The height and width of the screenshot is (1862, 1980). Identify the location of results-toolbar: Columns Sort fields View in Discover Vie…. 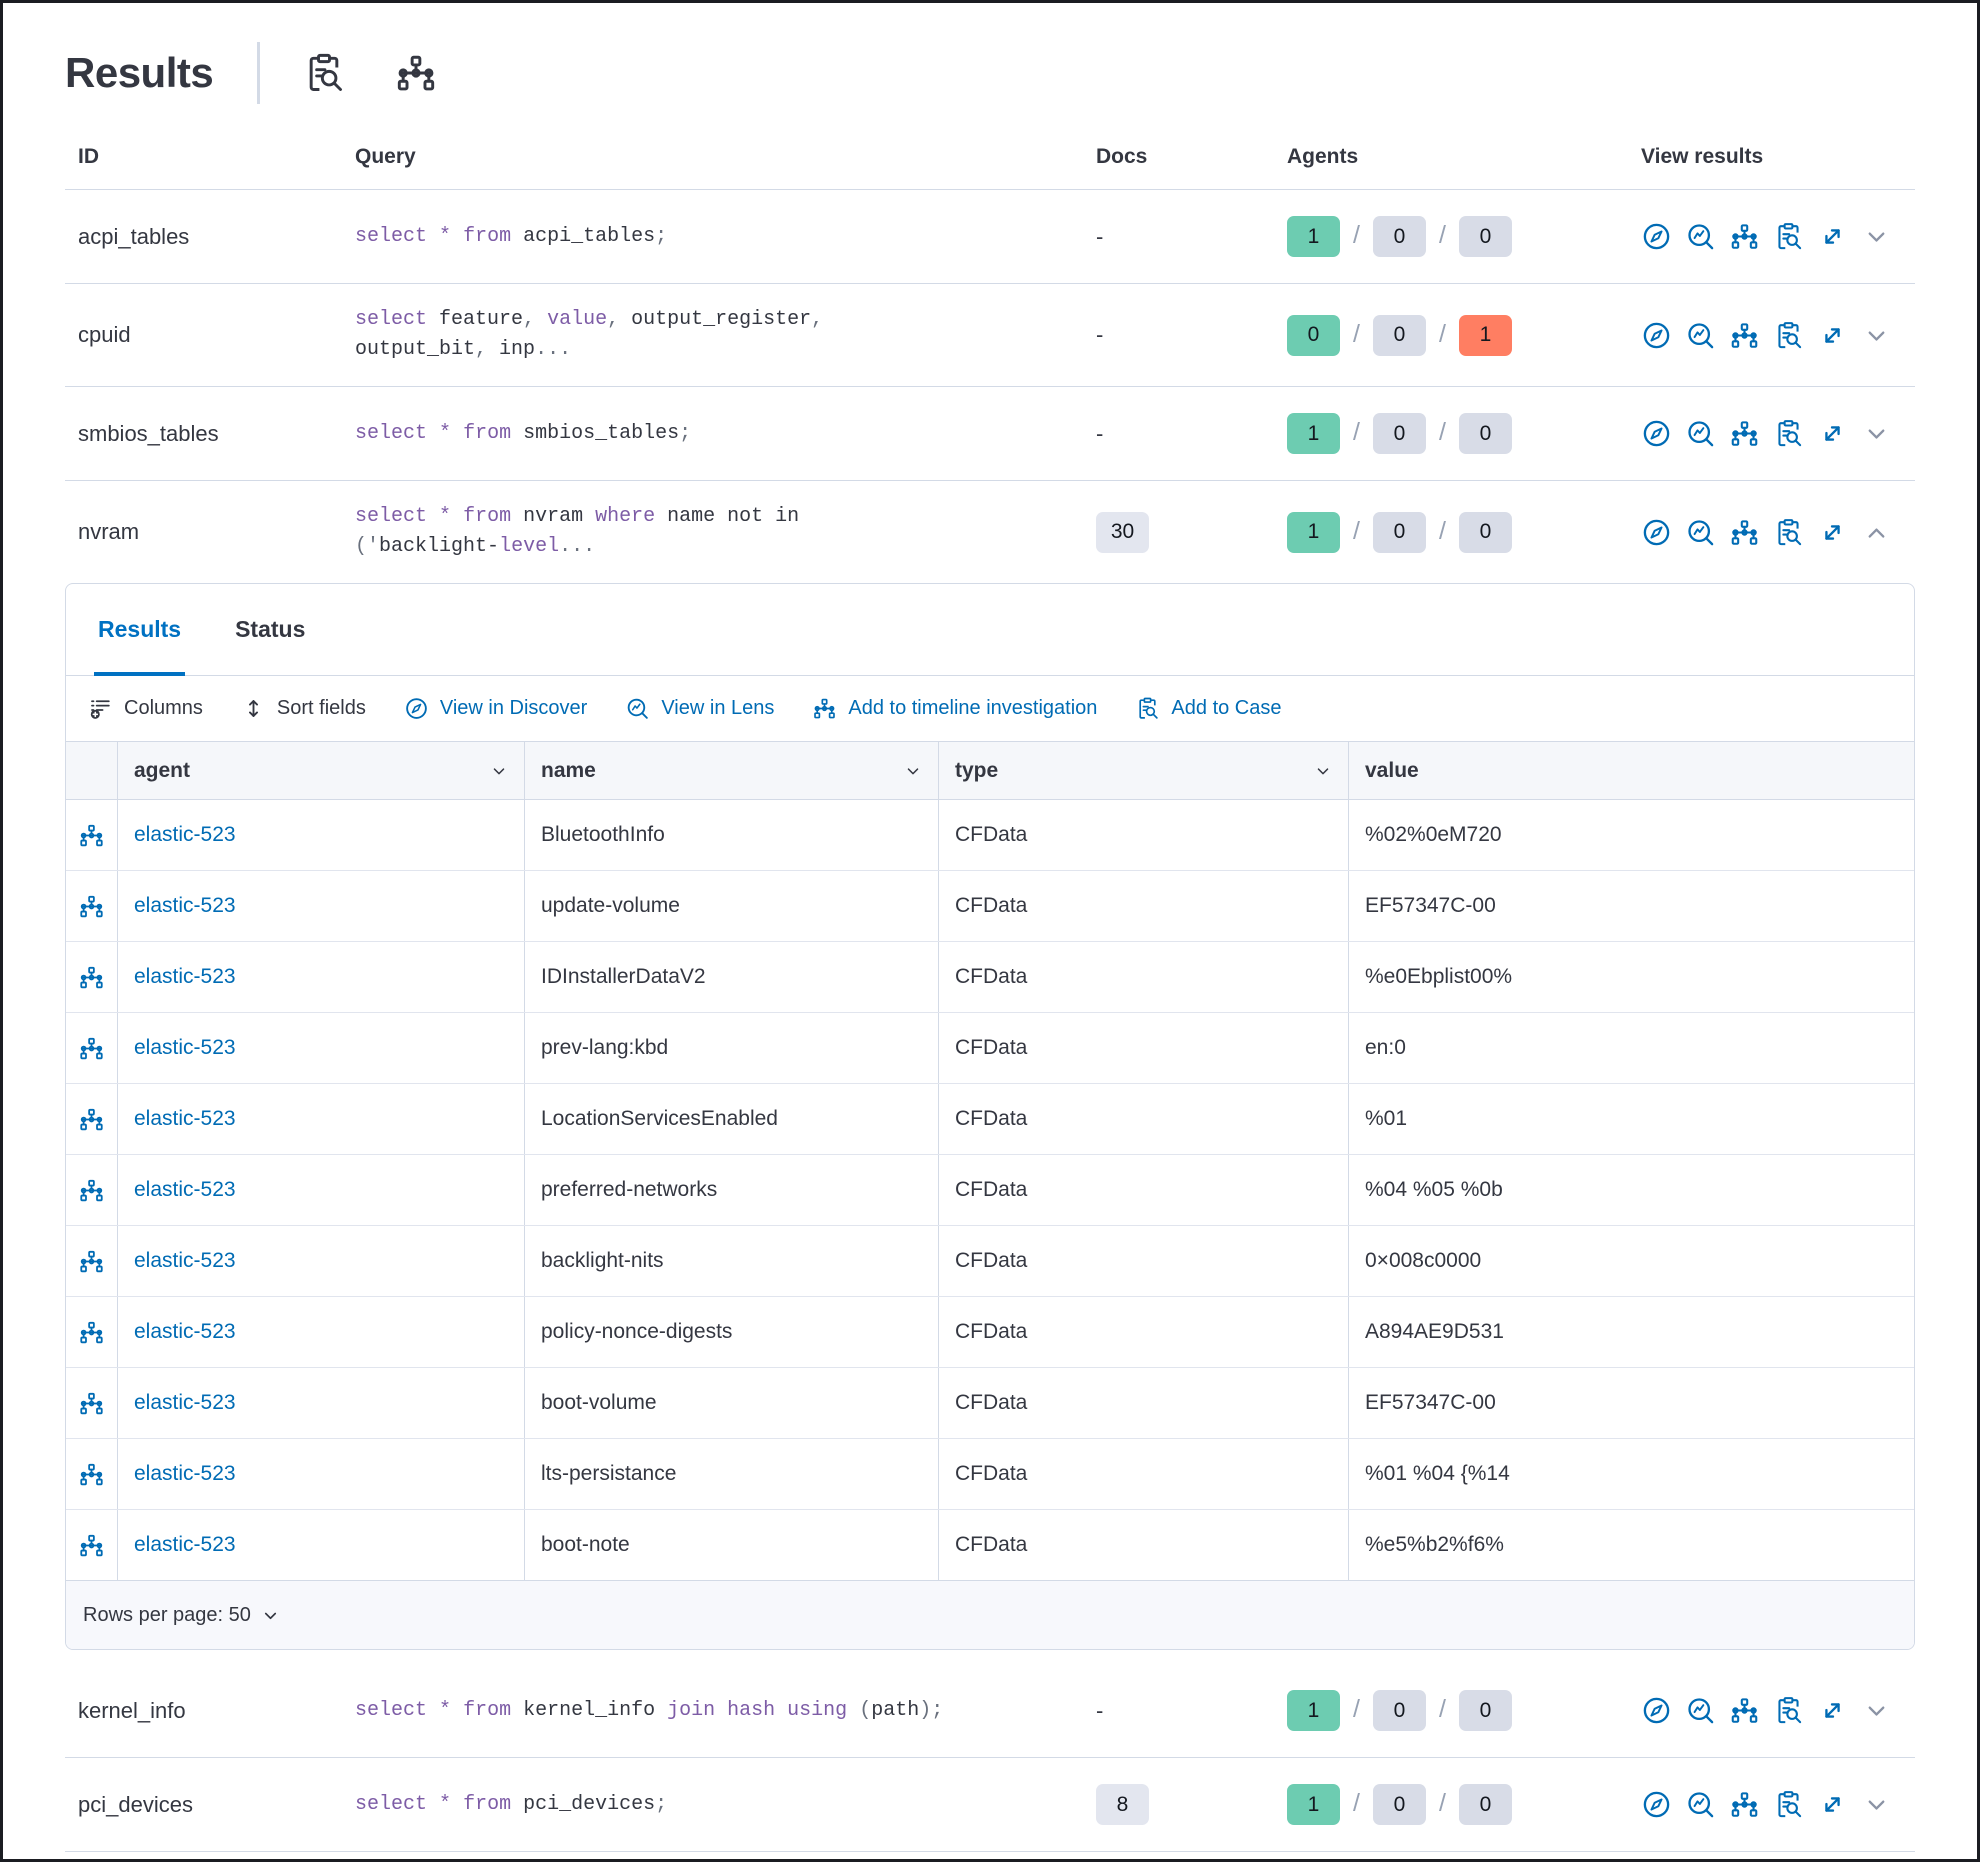
(990, 709).